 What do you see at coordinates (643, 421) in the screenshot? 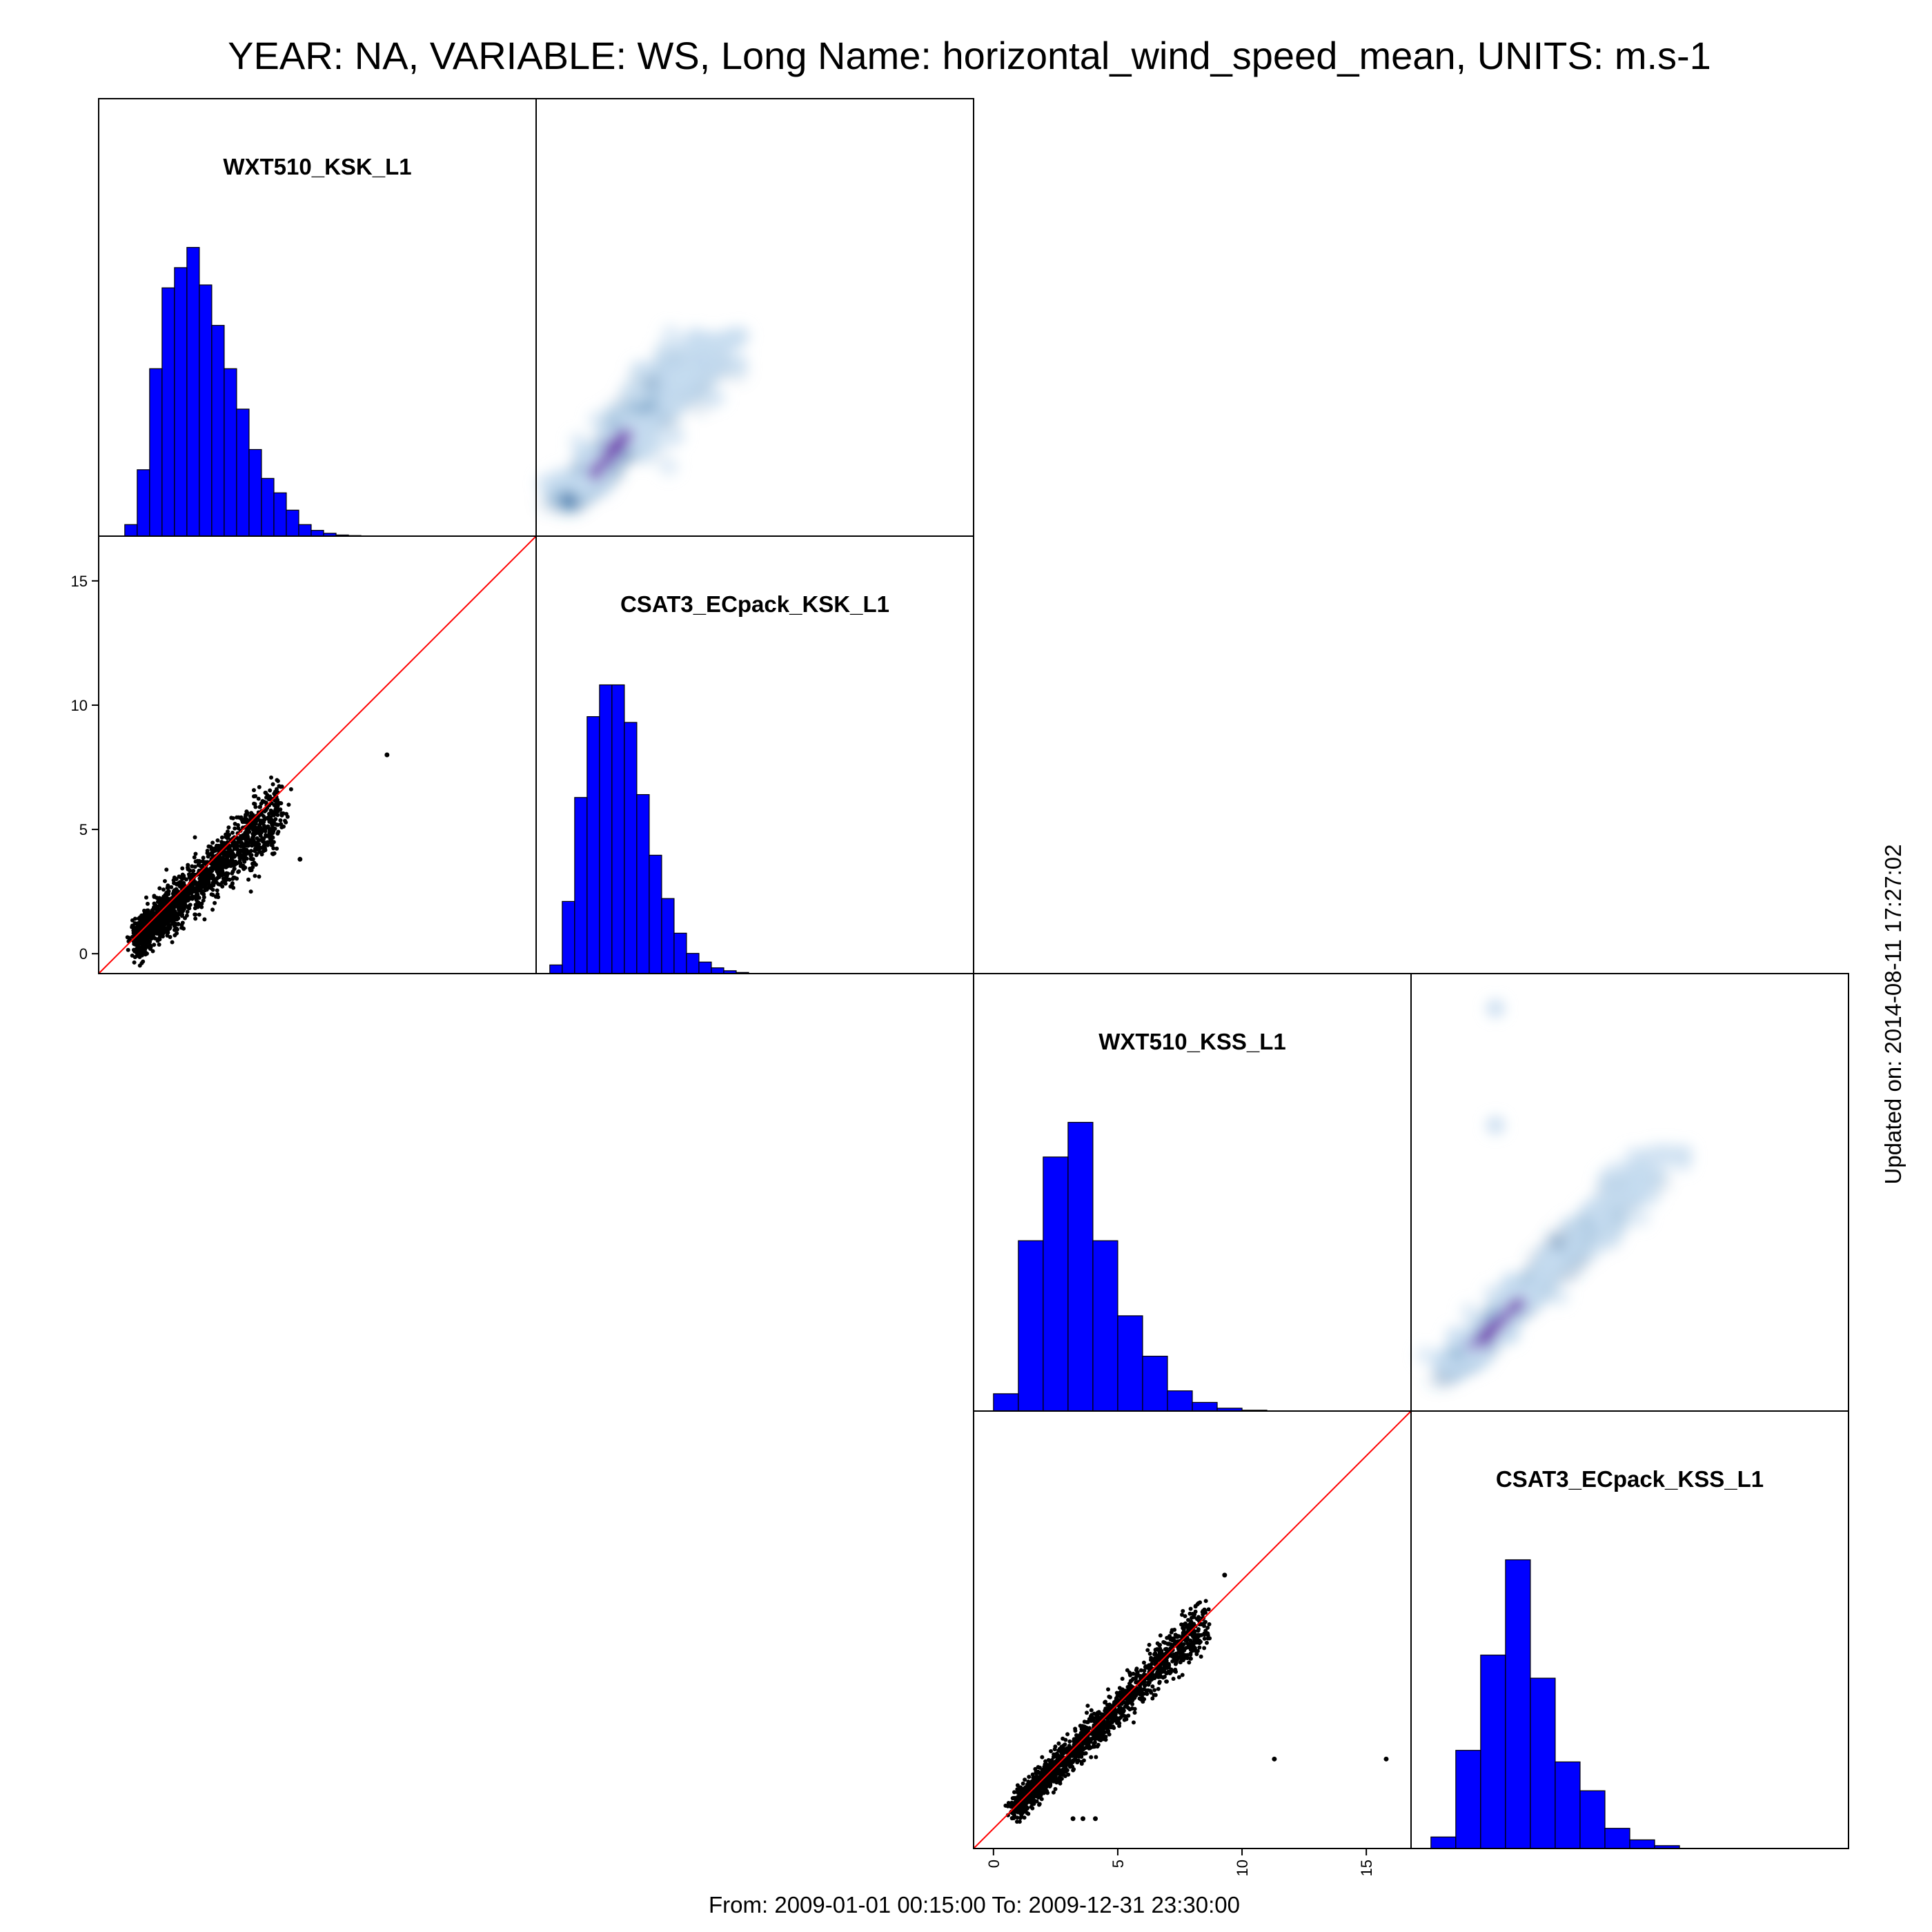
I see `density-plot-ksk` at bounding box center [643, 421].